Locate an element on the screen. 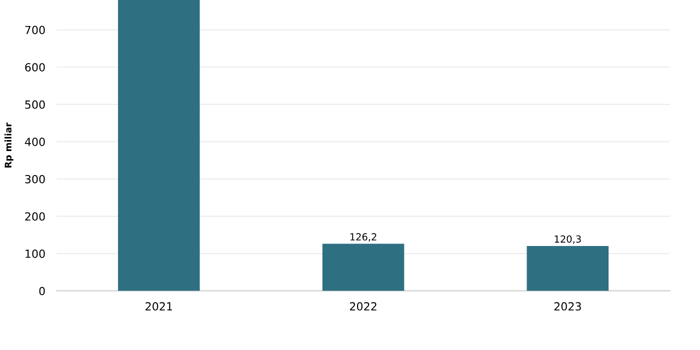  y-tick-label: 400 is located at coordinates (34, 142).